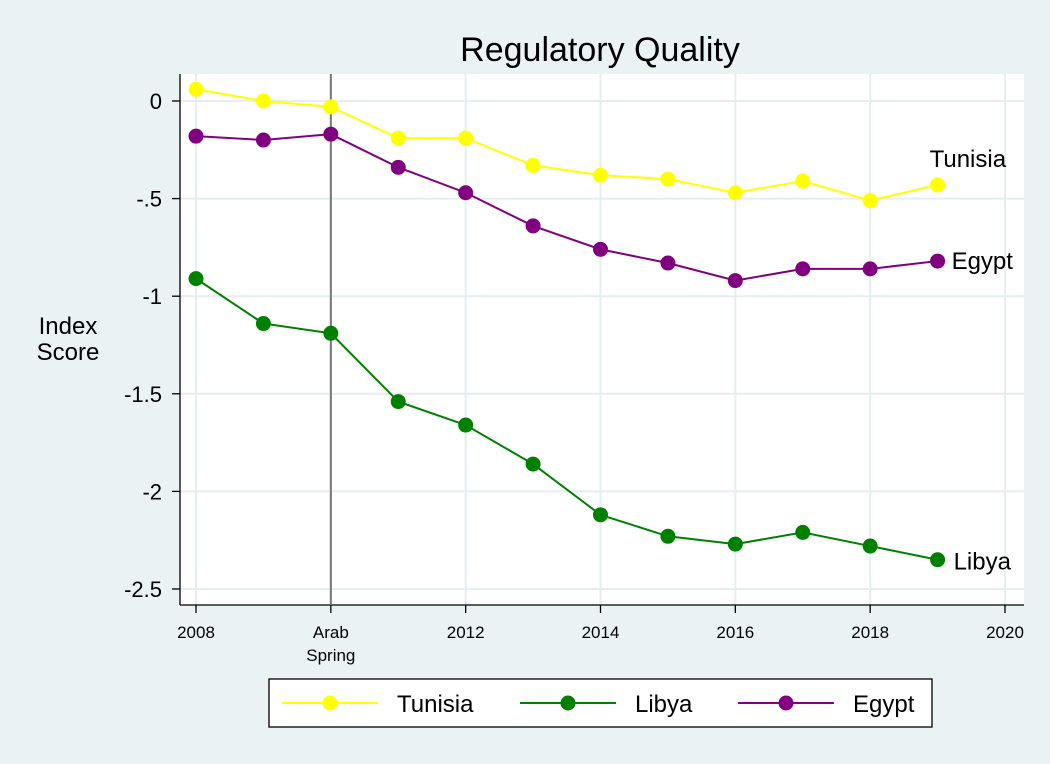  What do you see at coordinates (466, 632) in the screenshot?
I see `x-tick-label: 2012` at bounding box center [466, 632].